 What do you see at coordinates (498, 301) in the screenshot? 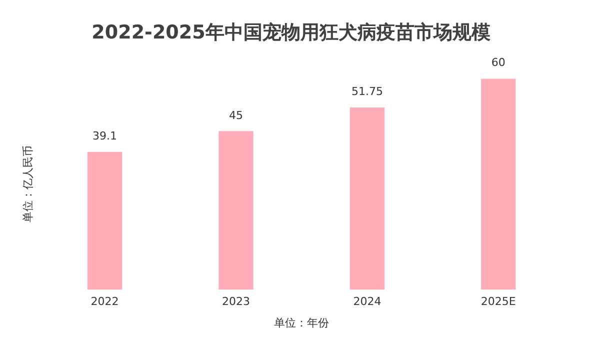
I see `x-tick-label: 2025E` at bounding box center [498, 301].